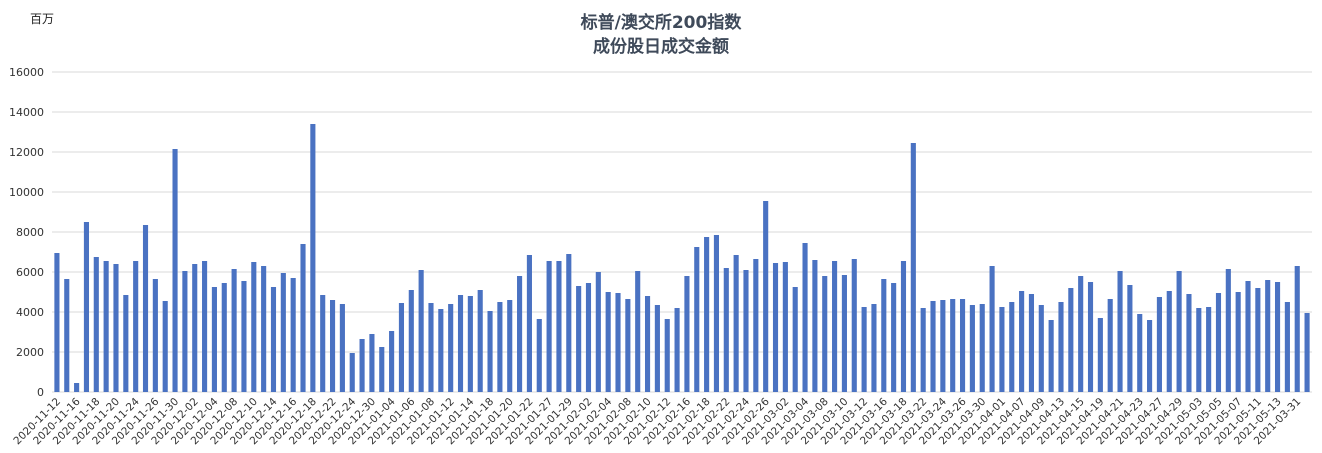 This screenshot has width=1322, height=453. I want to click on y-tick-label: 10000, so click(26, 192).